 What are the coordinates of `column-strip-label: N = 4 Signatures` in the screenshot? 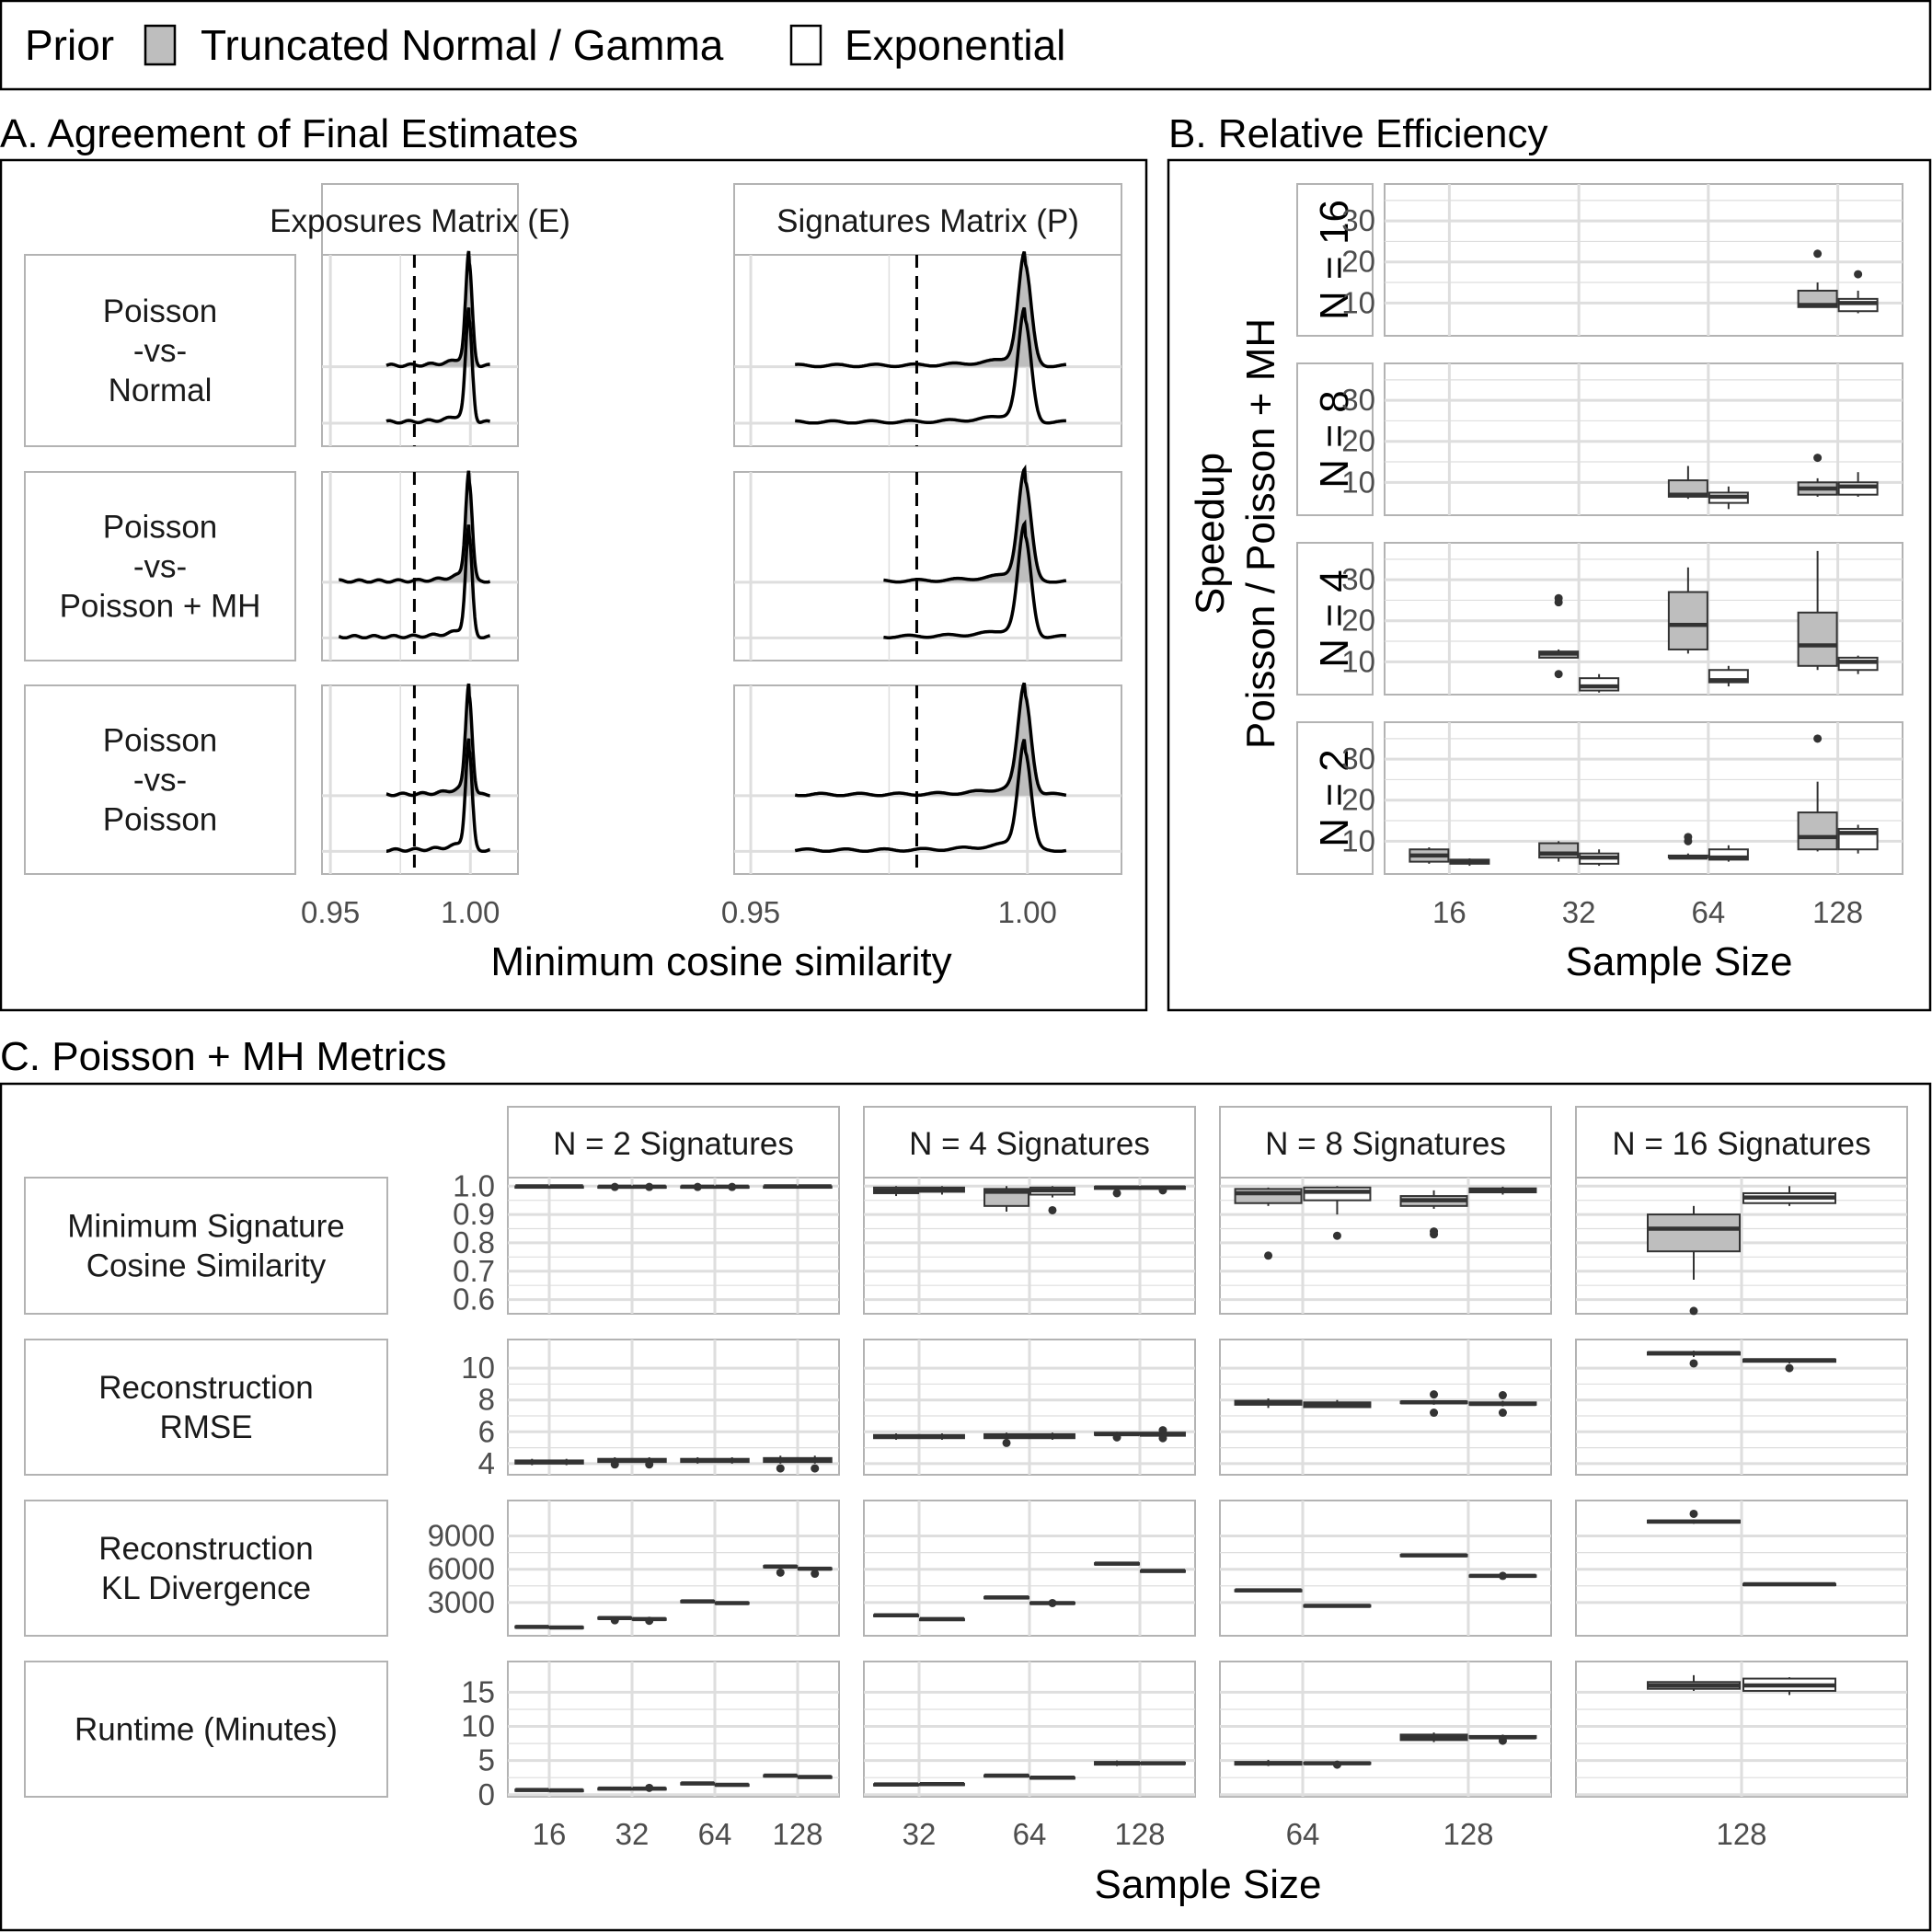 It's located at (1029, 1144).